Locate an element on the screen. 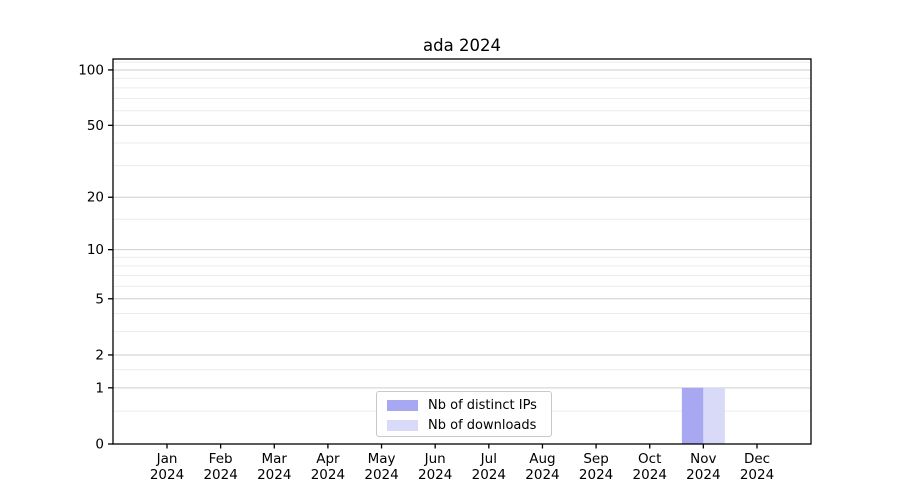 This screenshot has height=500, width=900. legend-item-distinct-ips: Nb of distinct IPs is located at coordinates (467, 405).